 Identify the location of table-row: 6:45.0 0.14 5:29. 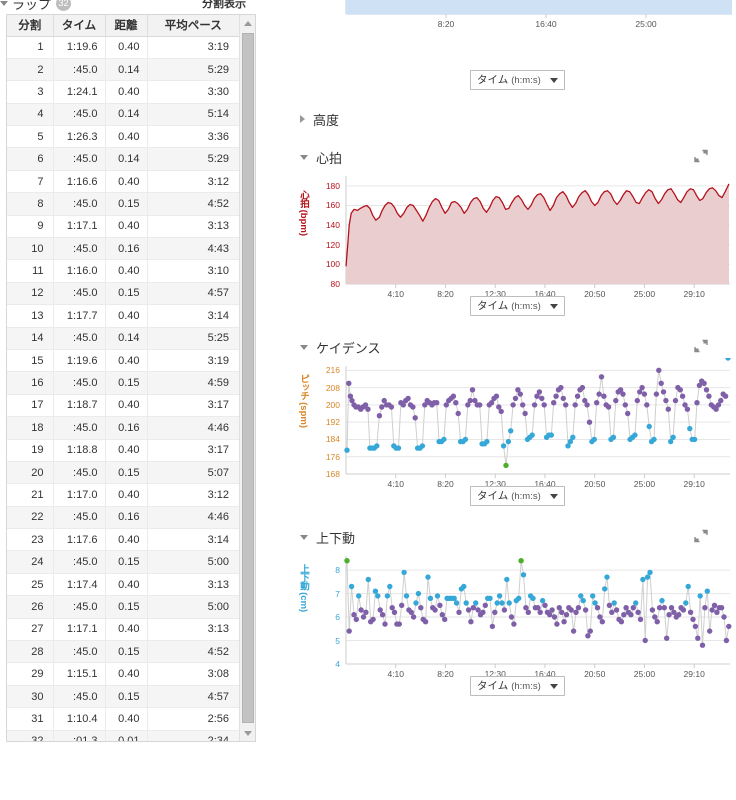
(123, 159).